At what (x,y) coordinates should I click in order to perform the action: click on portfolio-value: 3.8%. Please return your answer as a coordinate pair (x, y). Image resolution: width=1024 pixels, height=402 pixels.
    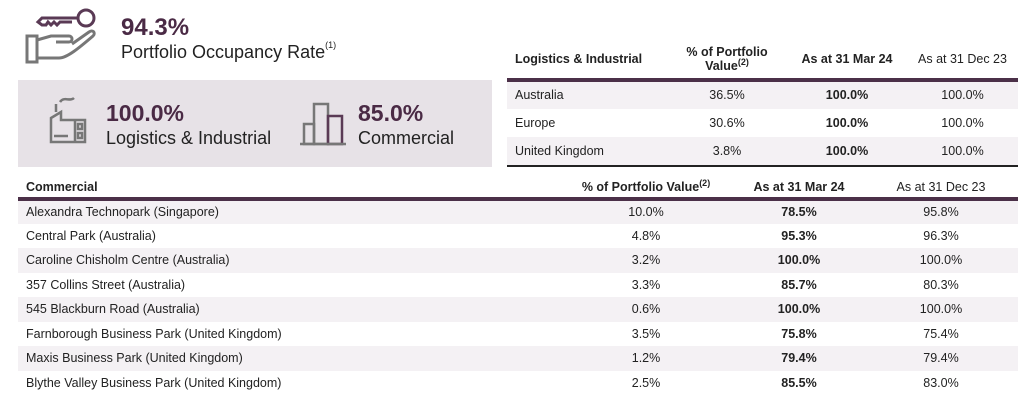
    Looking at the image, I should click on (727, 150).